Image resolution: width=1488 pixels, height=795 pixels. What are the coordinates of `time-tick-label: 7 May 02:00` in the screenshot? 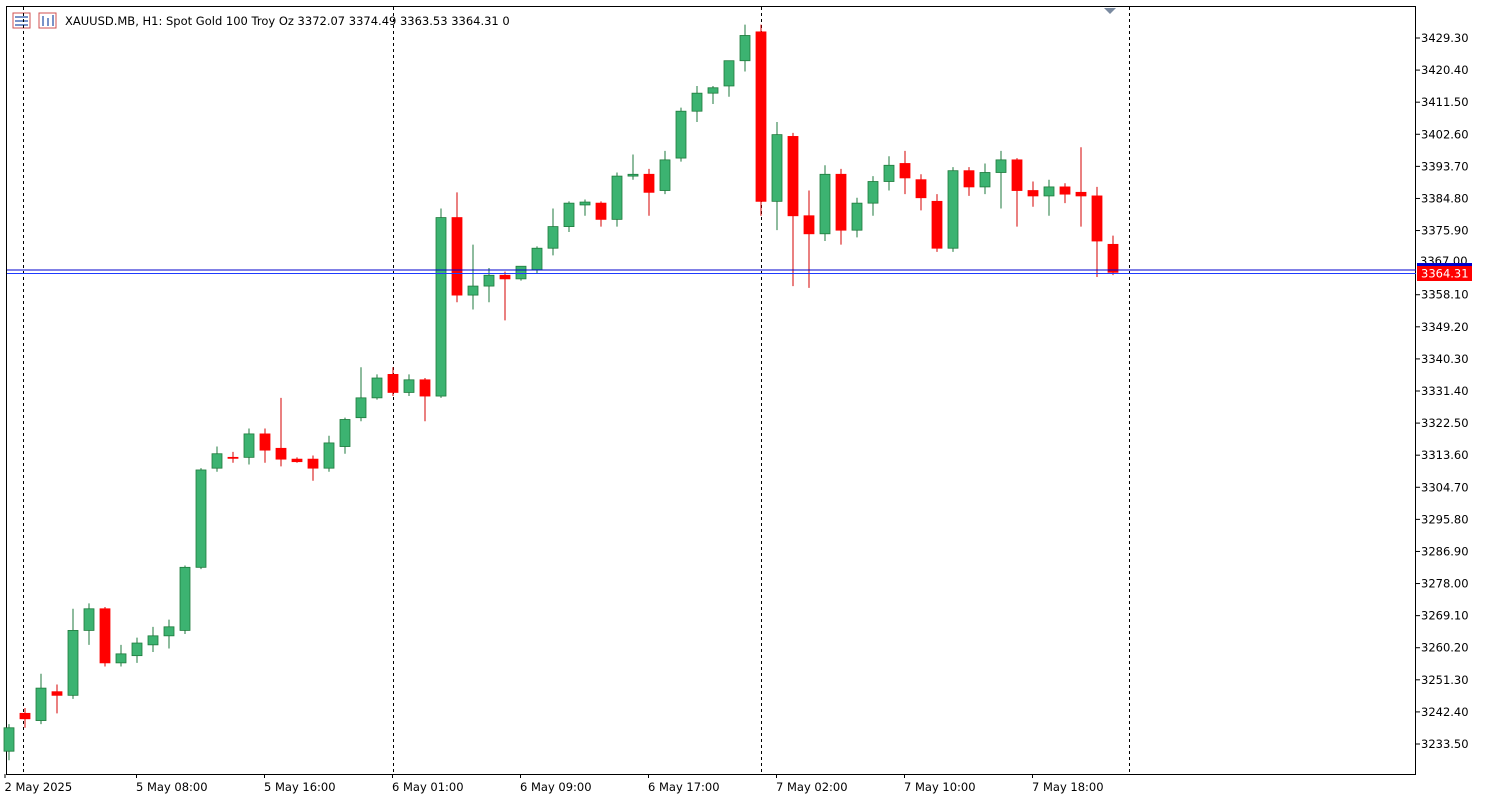 It's located at (812, 787).